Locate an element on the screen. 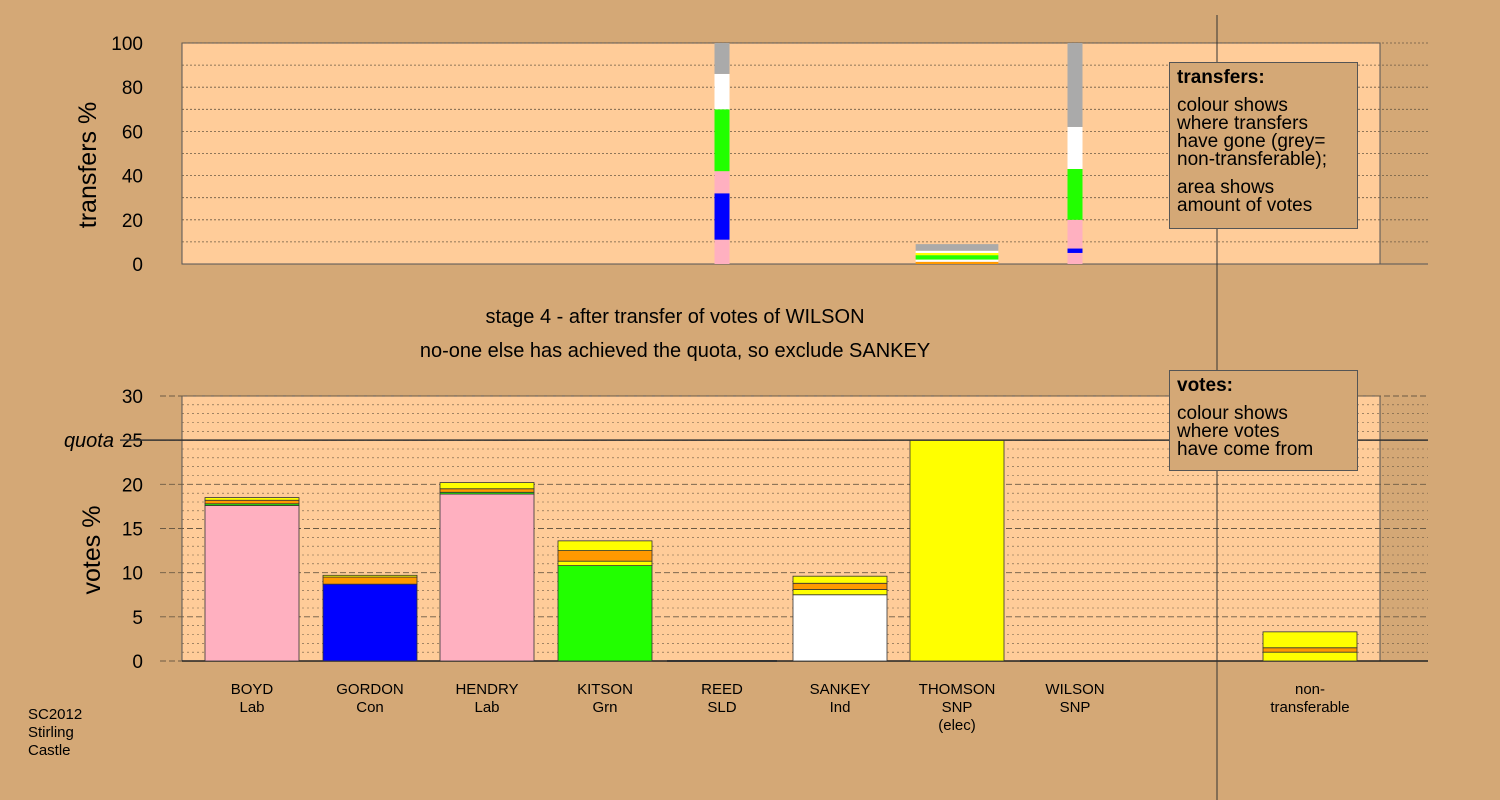 This screenshot has height=800, width=1500. transfers-legend-title: transfers: is located at coordinates (1221, 77).